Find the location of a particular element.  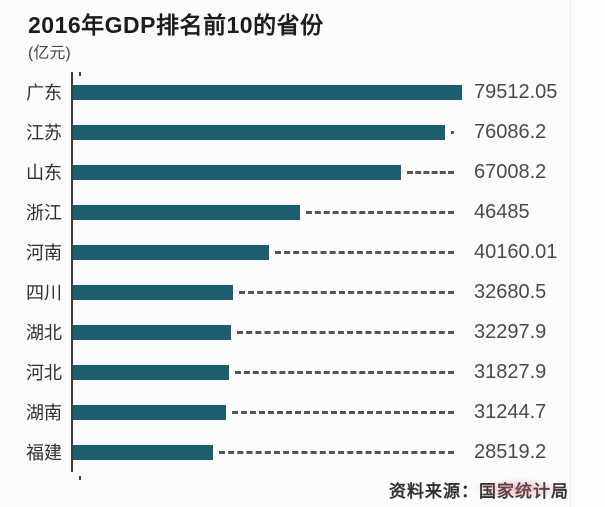

chart-row: 广东 79512.05 is located at coordinates (292, 92).